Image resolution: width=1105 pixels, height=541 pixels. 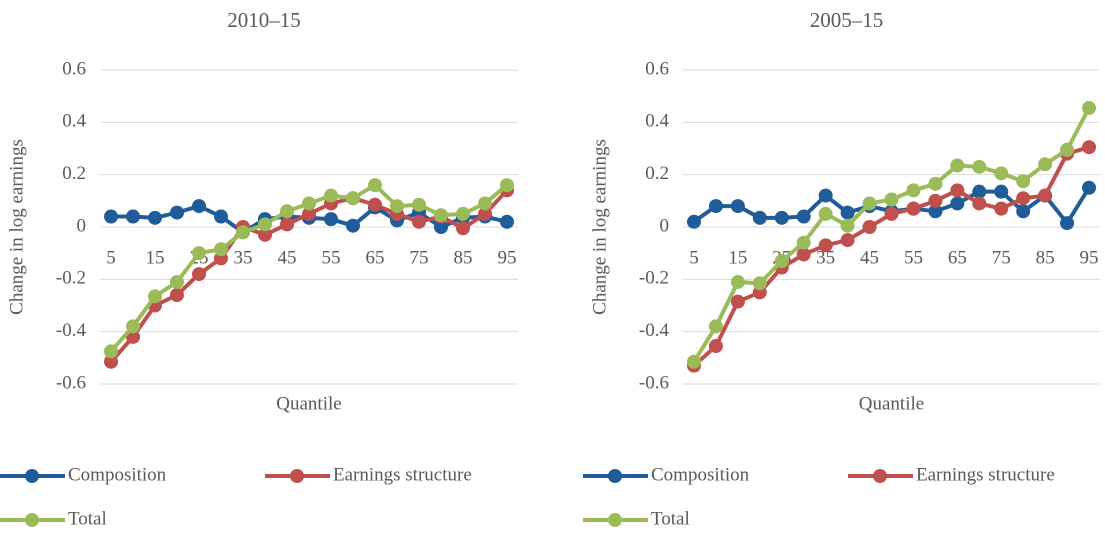 I want to click on y-tick-label: -0.2, so click(x=654, y=278).